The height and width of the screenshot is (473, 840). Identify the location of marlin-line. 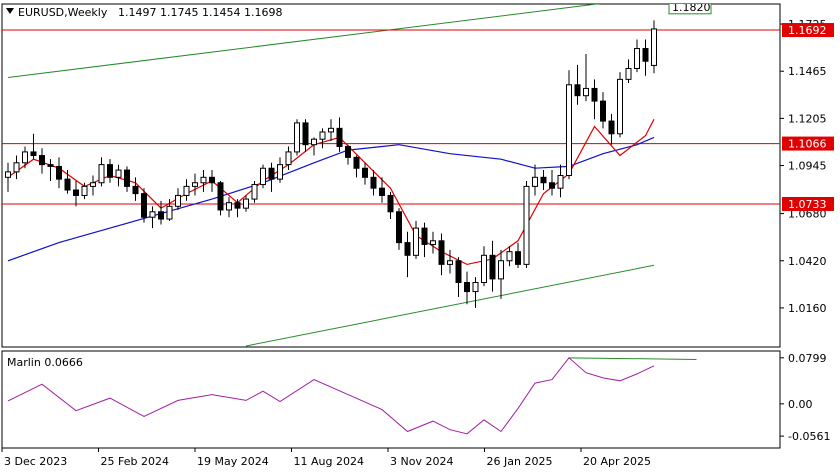
(331, 396).